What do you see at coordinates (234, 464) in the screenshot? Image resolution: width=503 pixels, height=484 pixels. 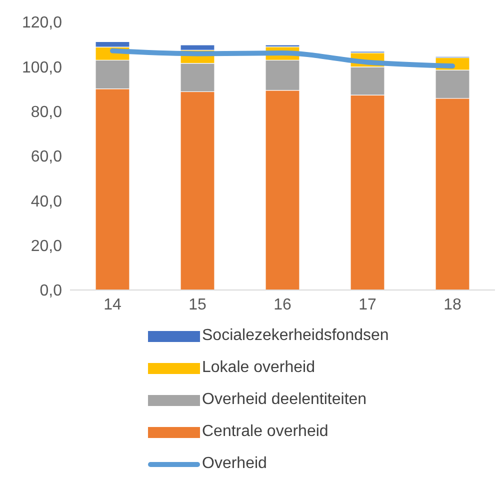 I see `legend-label: Overheid` at bounding box center [234, 464].